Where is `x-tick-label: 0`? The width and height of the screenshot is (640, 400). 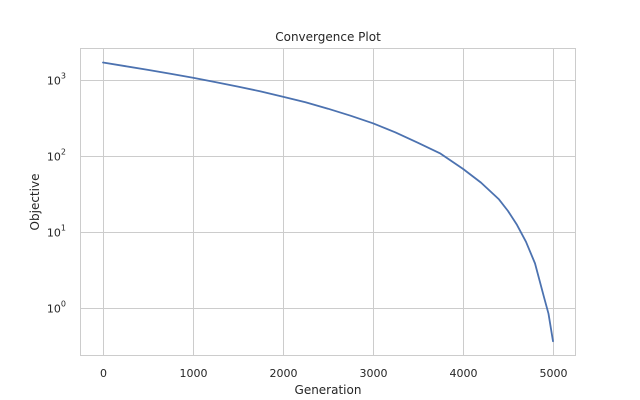 x-tick-label: 0 is located at coordinates (103, 373).